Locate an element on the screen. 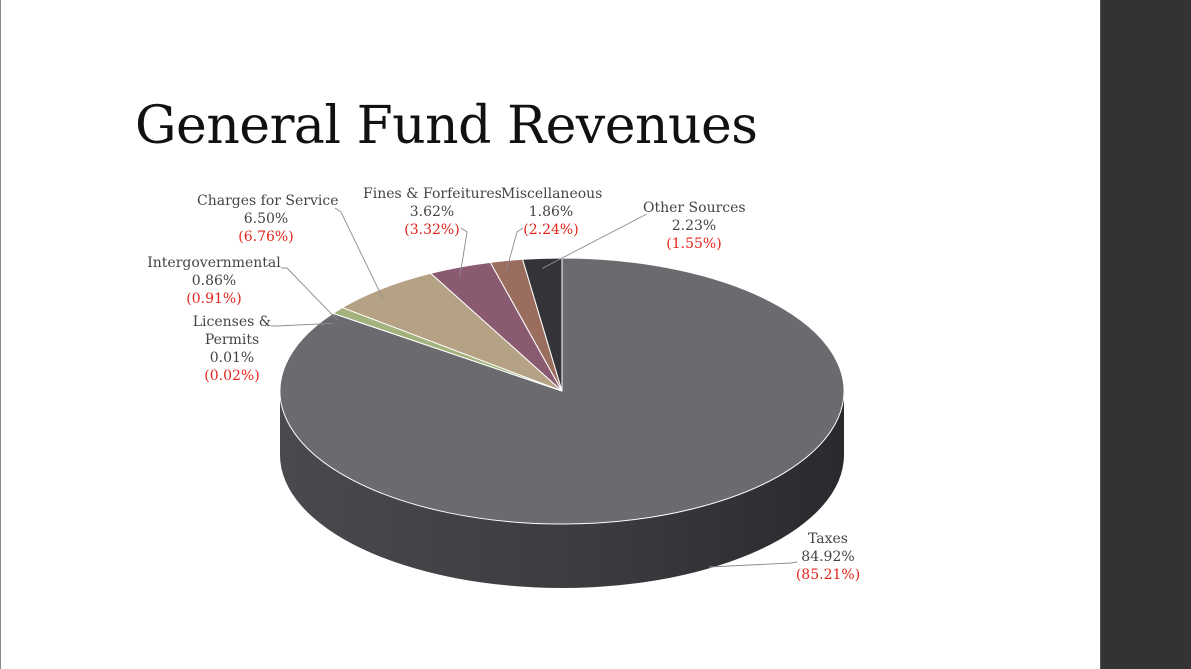  label-prior-value: (0.91%) is located at coordinates (214, 299).